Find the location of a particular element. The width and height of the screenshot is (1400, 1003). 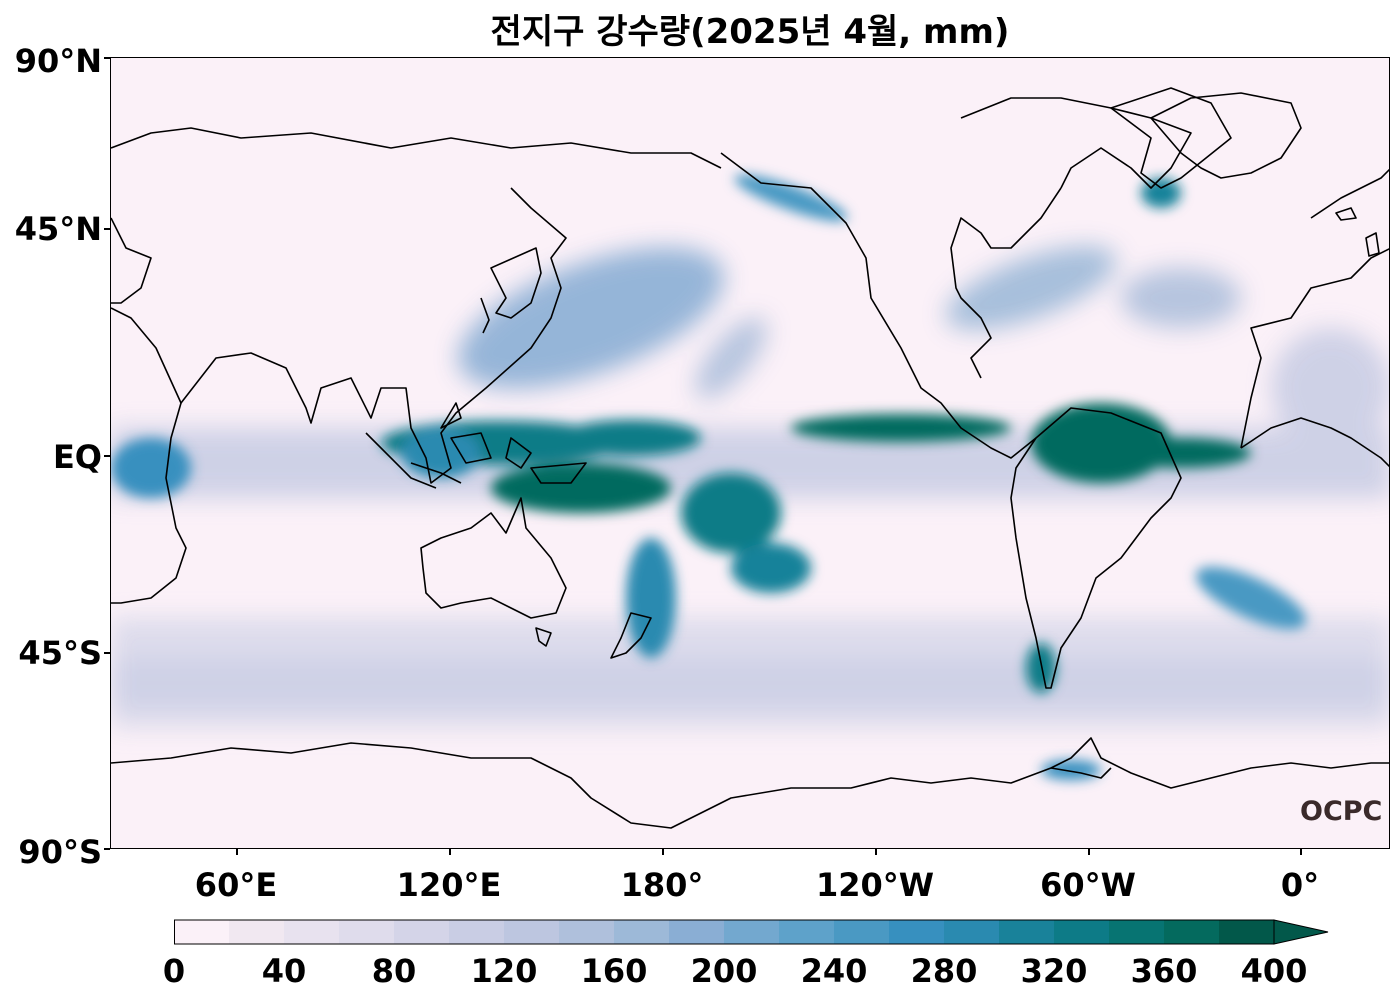

lon-label-60w: 60°W is located at coordinates (1088, 885).